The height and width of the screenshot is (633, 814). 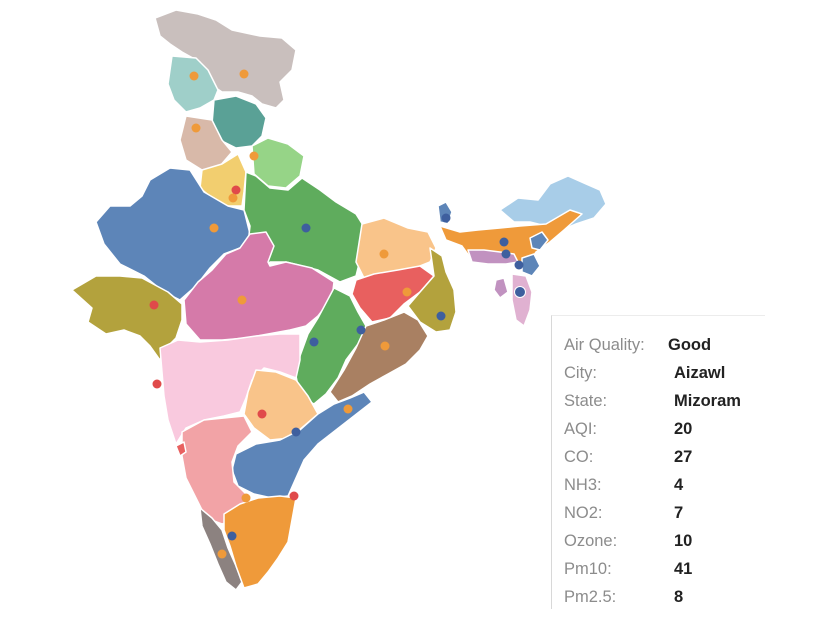 What do you see at coordinates (700, 372) in the screenshot?
I see `tooltip-value: Aizawl` at bounding box center [700, 372].